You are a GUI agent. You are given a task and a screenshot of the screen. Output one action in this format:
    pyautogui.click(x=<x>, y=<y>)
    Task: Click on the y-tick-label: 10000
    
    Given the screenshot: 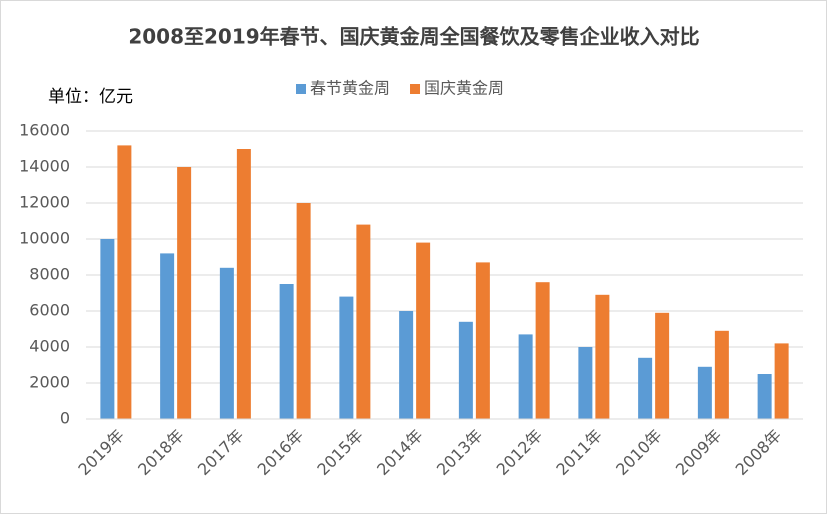 What is the action you would take?
    pyautogui.click(x=44, y=238)
    